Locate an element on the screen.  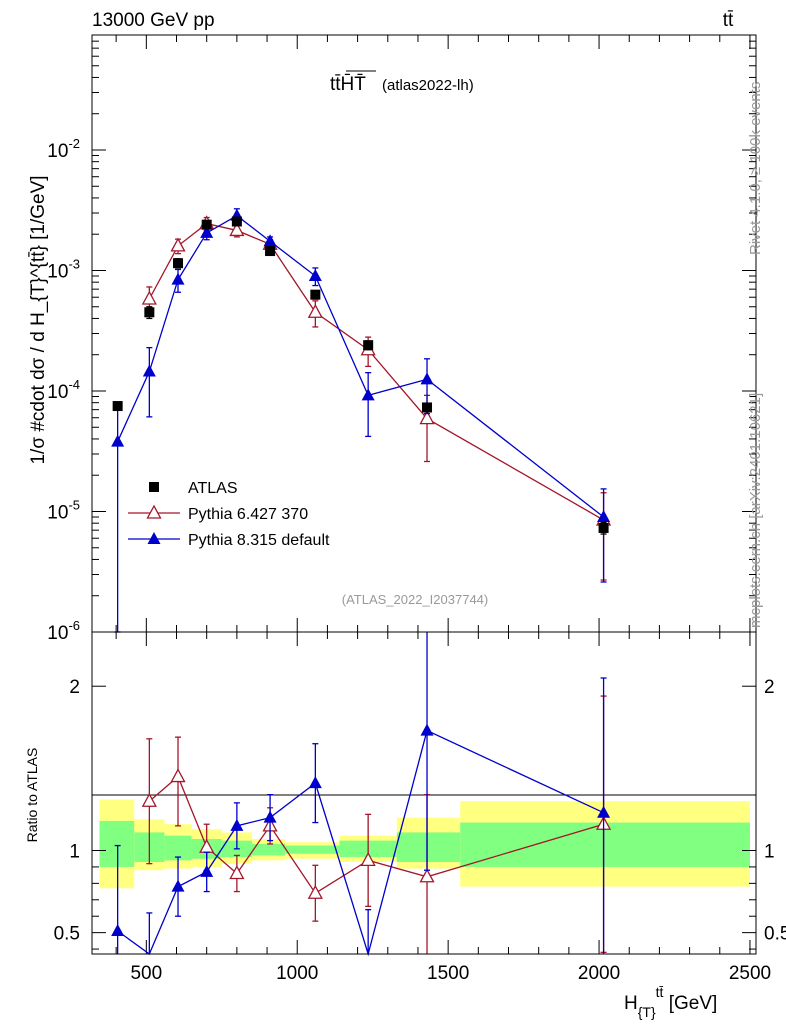
main-y-tick-label: 10⁻² is located at coordinates (63, 149).